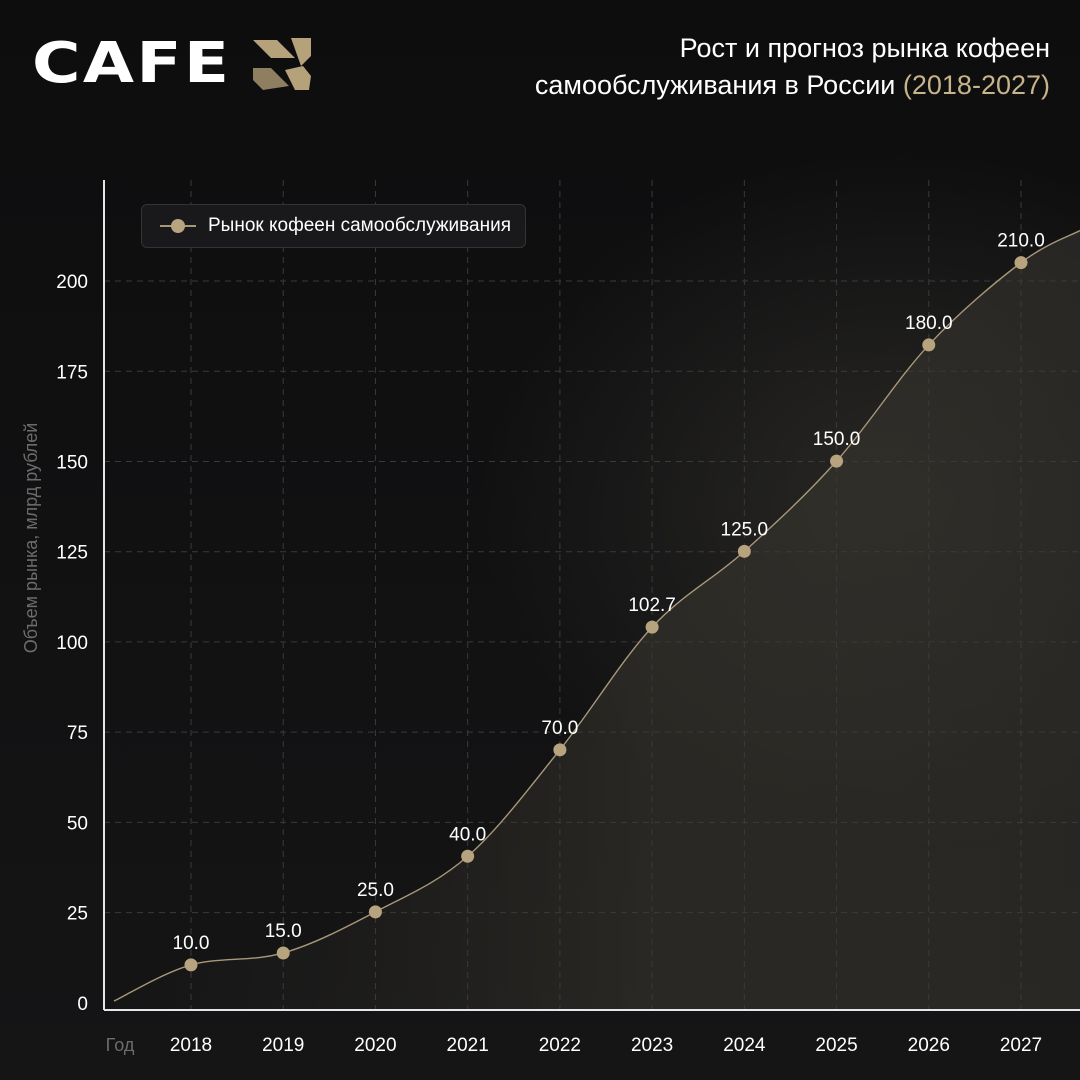 The image size is (1080, 1080). I want to click on x-tick-label: 2020, so click(375, 1045).